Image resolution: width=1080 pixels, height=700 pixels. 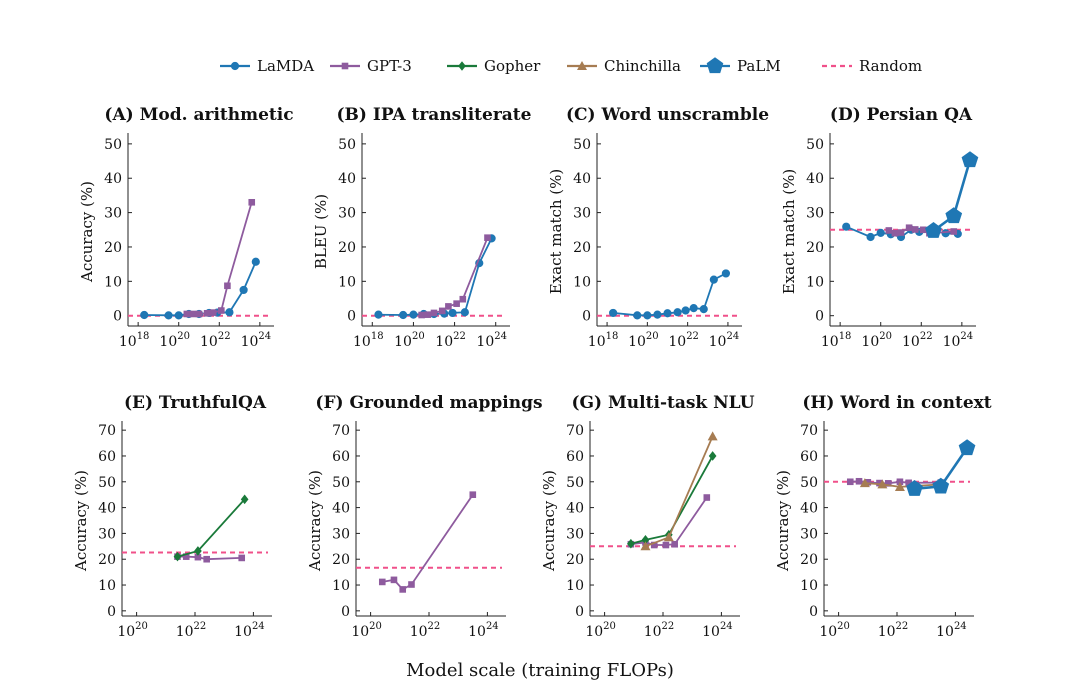 I want to click on legend-item-palm: PaLM, so click(x=740, y=66).